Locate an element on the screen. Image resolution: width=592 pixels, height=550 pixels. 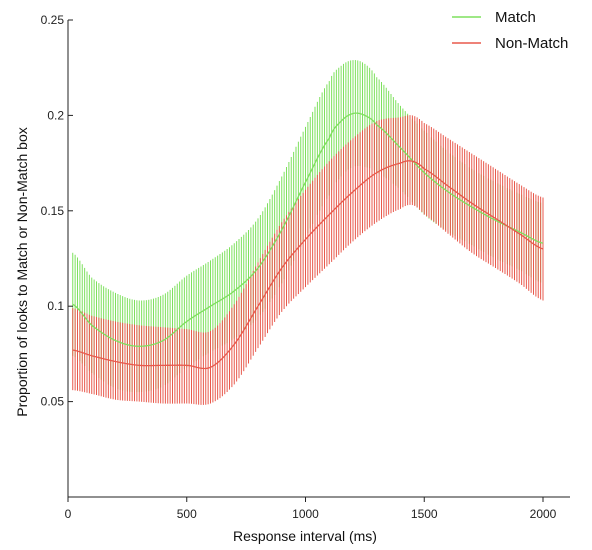
legend-label-match: Match is located at coordinates (515, 17).